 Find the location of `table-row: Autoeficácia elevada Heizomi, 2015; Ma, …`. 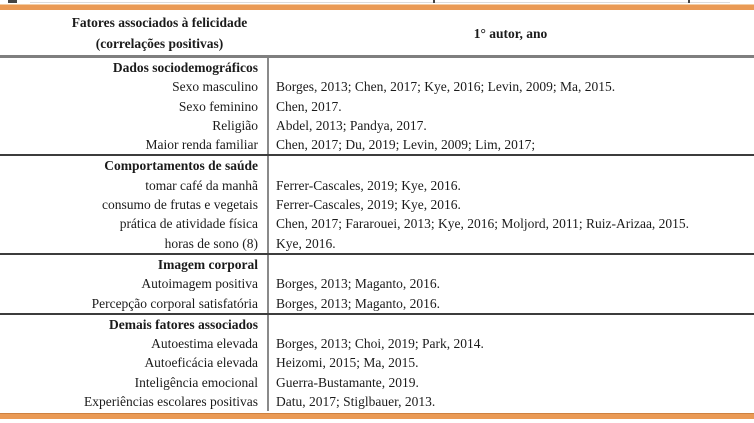

table-row: Autoeficácia elevada Heizomi, 2015; Ma, … is located at coordinates (377, 363).